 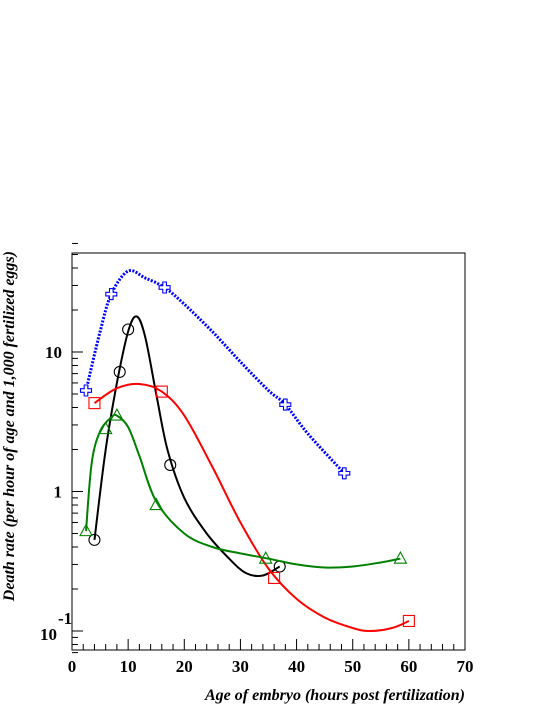 I want to click on y-tick-exponent: -1, so click(x=65, y=618).